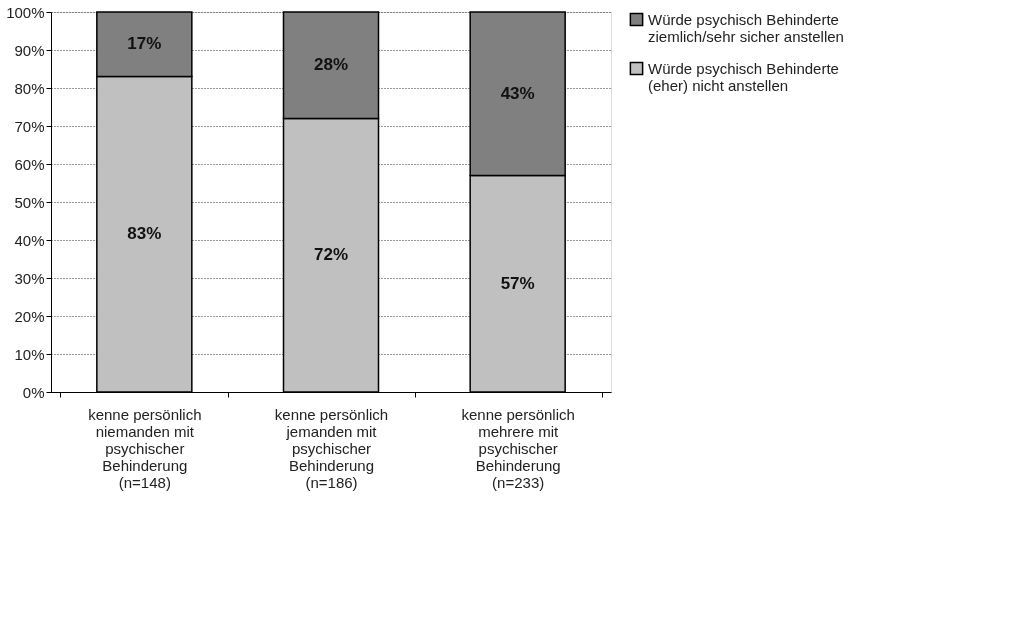 The width and height of the screenshot is (1034, 618). I want to click on legend-label: Würde psychisch Behinderte ziemlich/sehr sicher anstellen, so click(746, 27).